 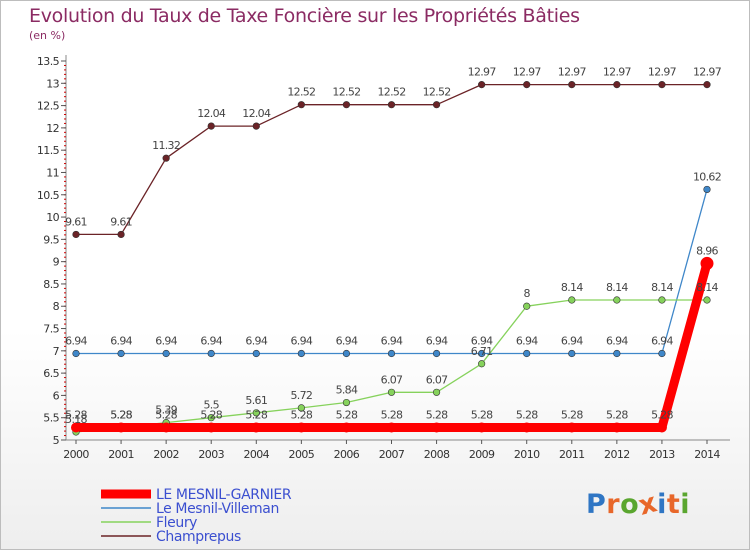 What do you see at coordinates (662, 504) in the screenshot?
I see `logo-letter: i` at bounding box center [662, 504].